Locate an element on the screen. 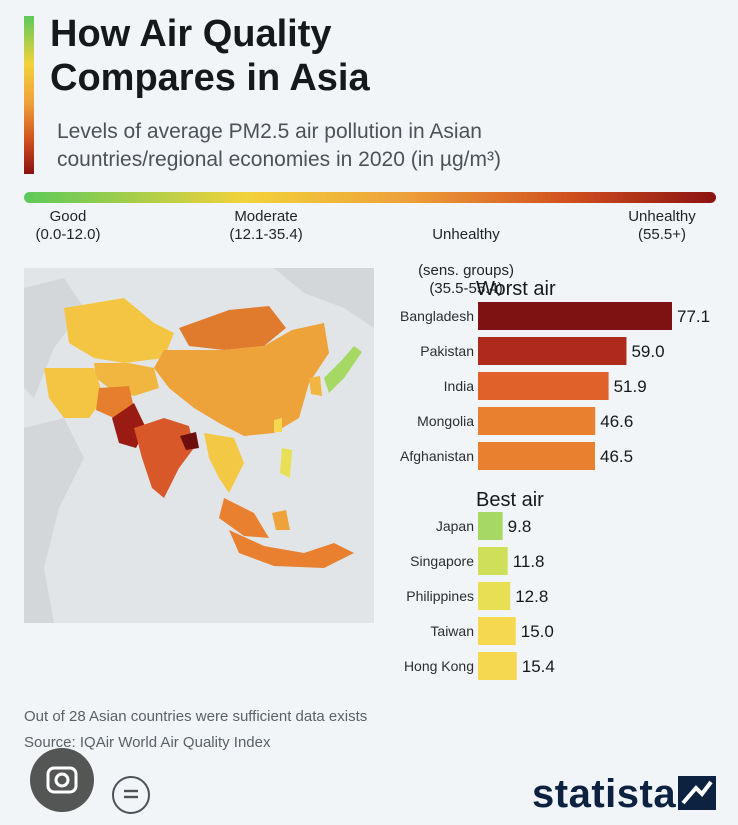 Image resolution: width=738 pixels, height=825 pixels. bar-value-label: 77.1 is located at coordinates (693, 316).